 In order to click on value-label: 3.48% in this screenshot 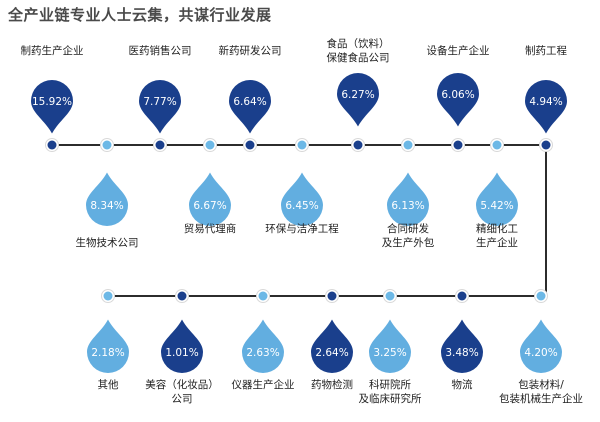, I will do `click(461, 353)`.